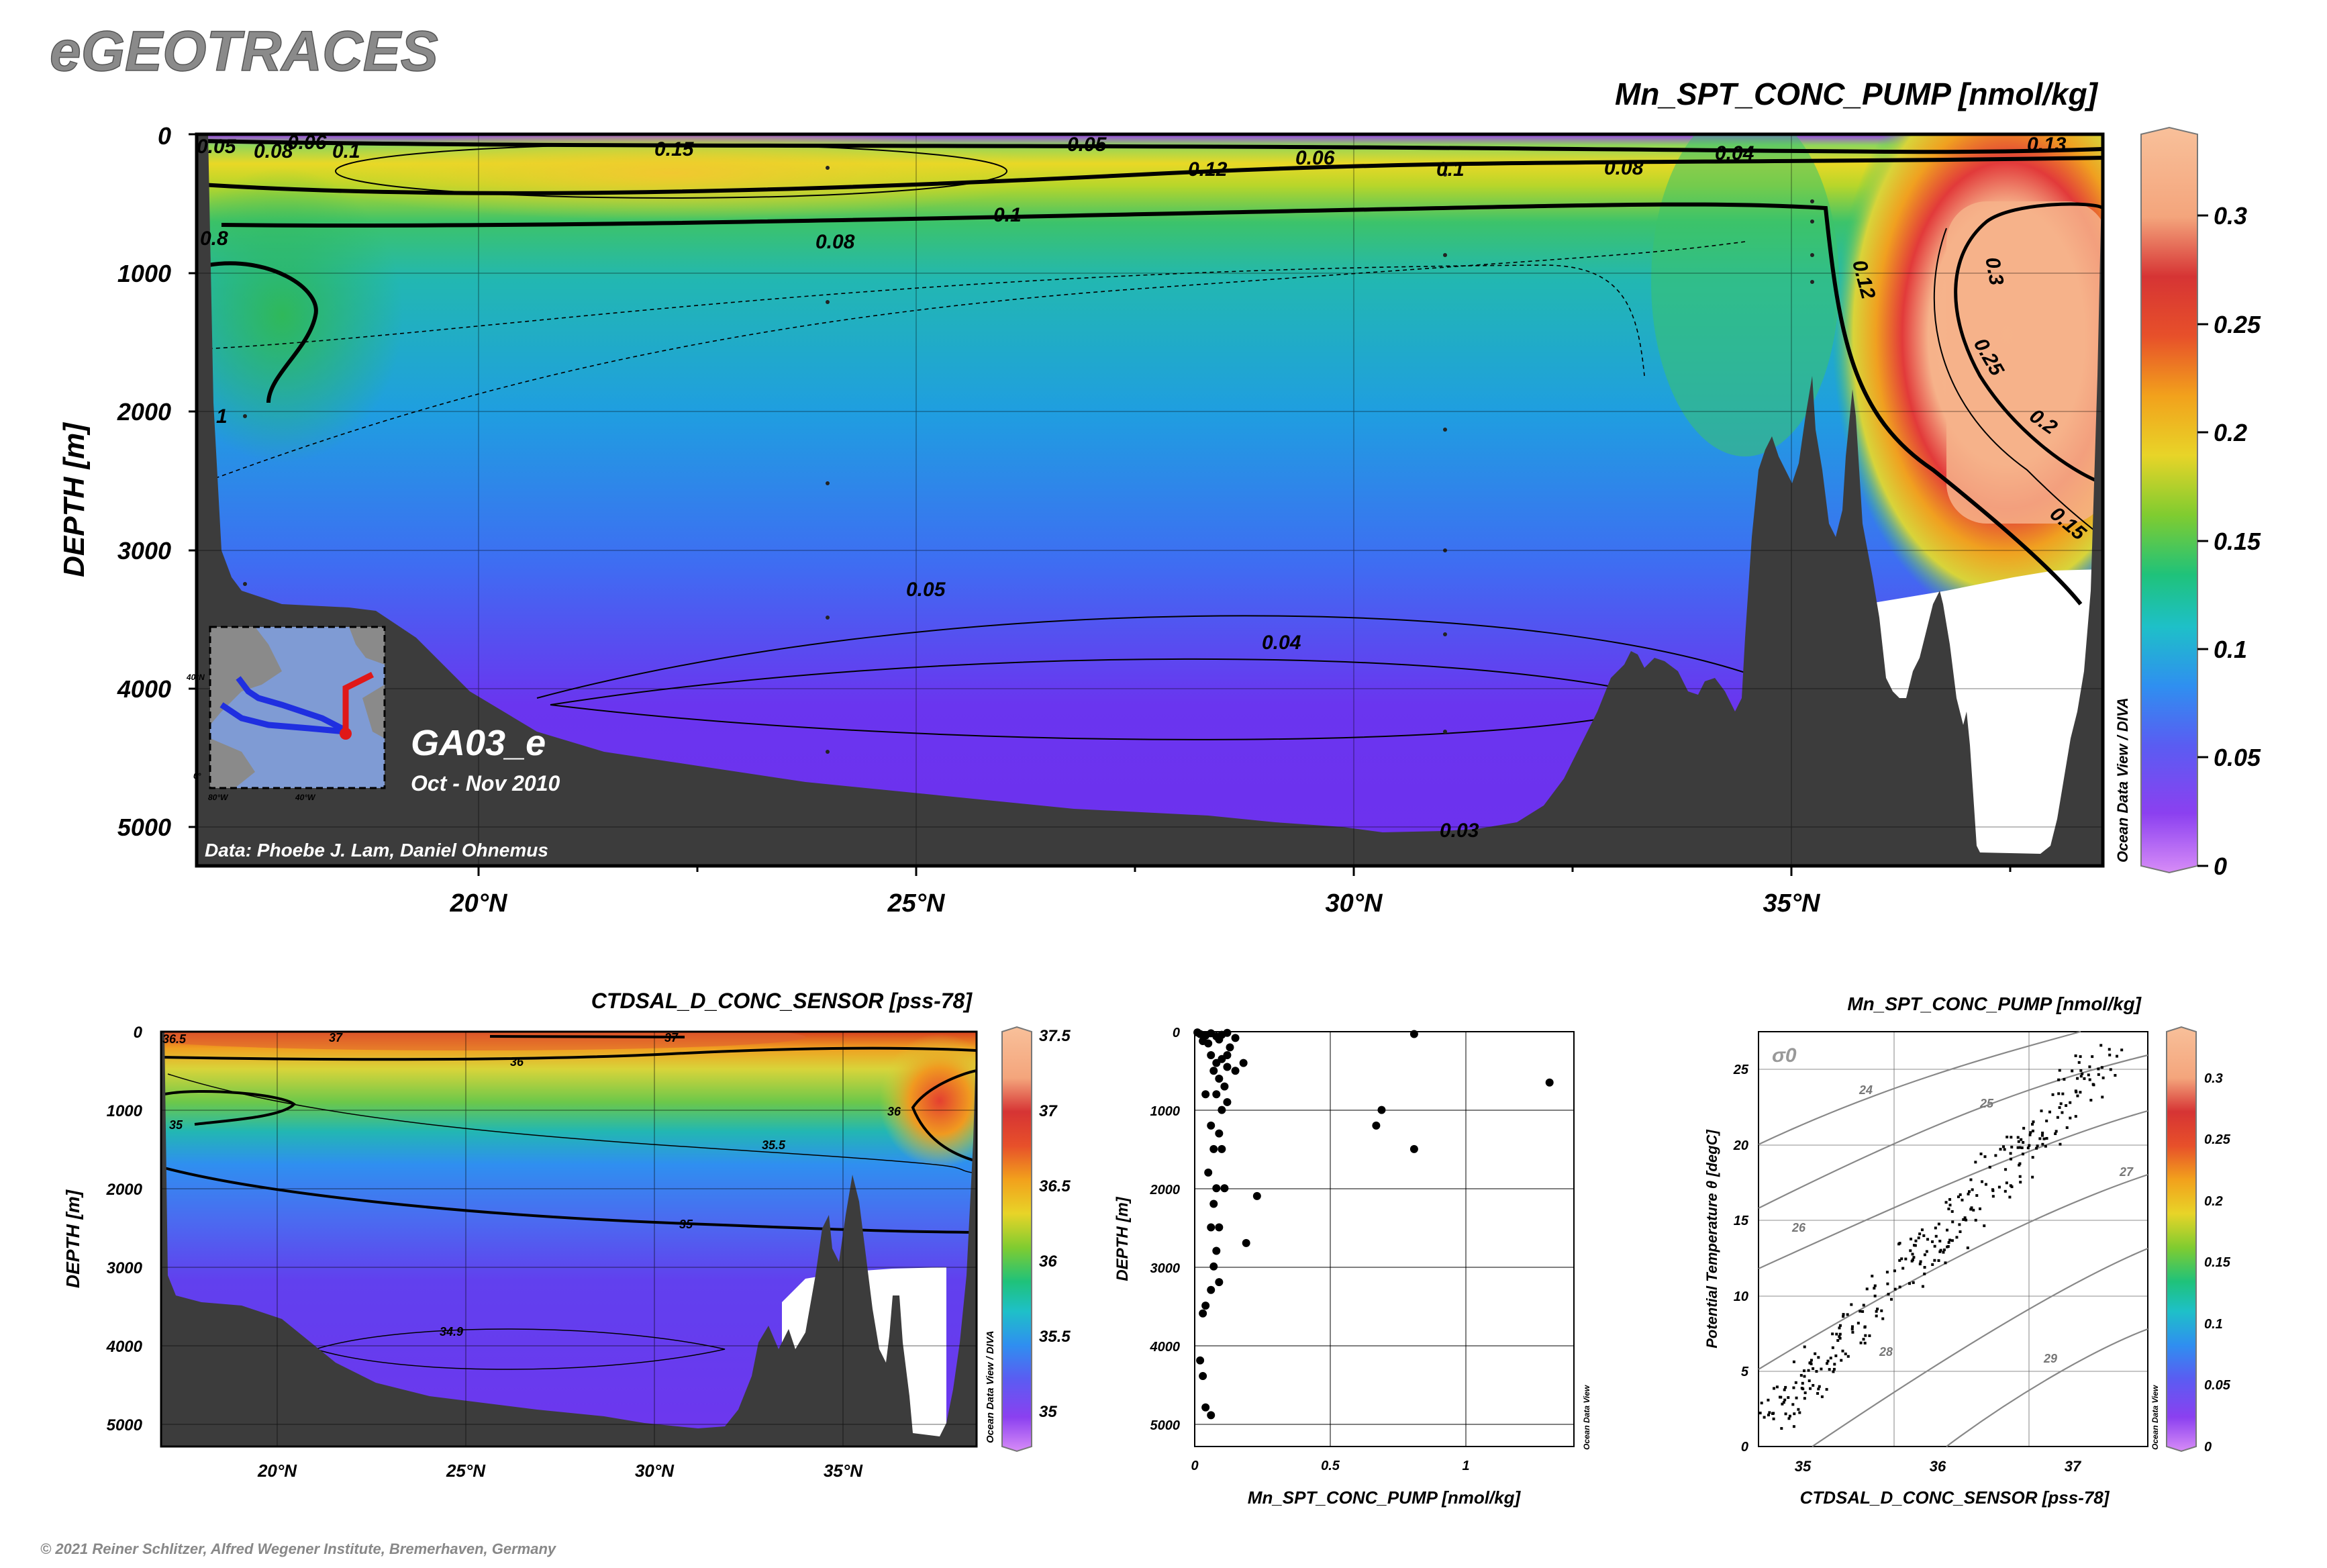  Describe the element at coordinates (1055, 1337) in the screenshot. I see `colorbar-tick: 35.5` at that location.